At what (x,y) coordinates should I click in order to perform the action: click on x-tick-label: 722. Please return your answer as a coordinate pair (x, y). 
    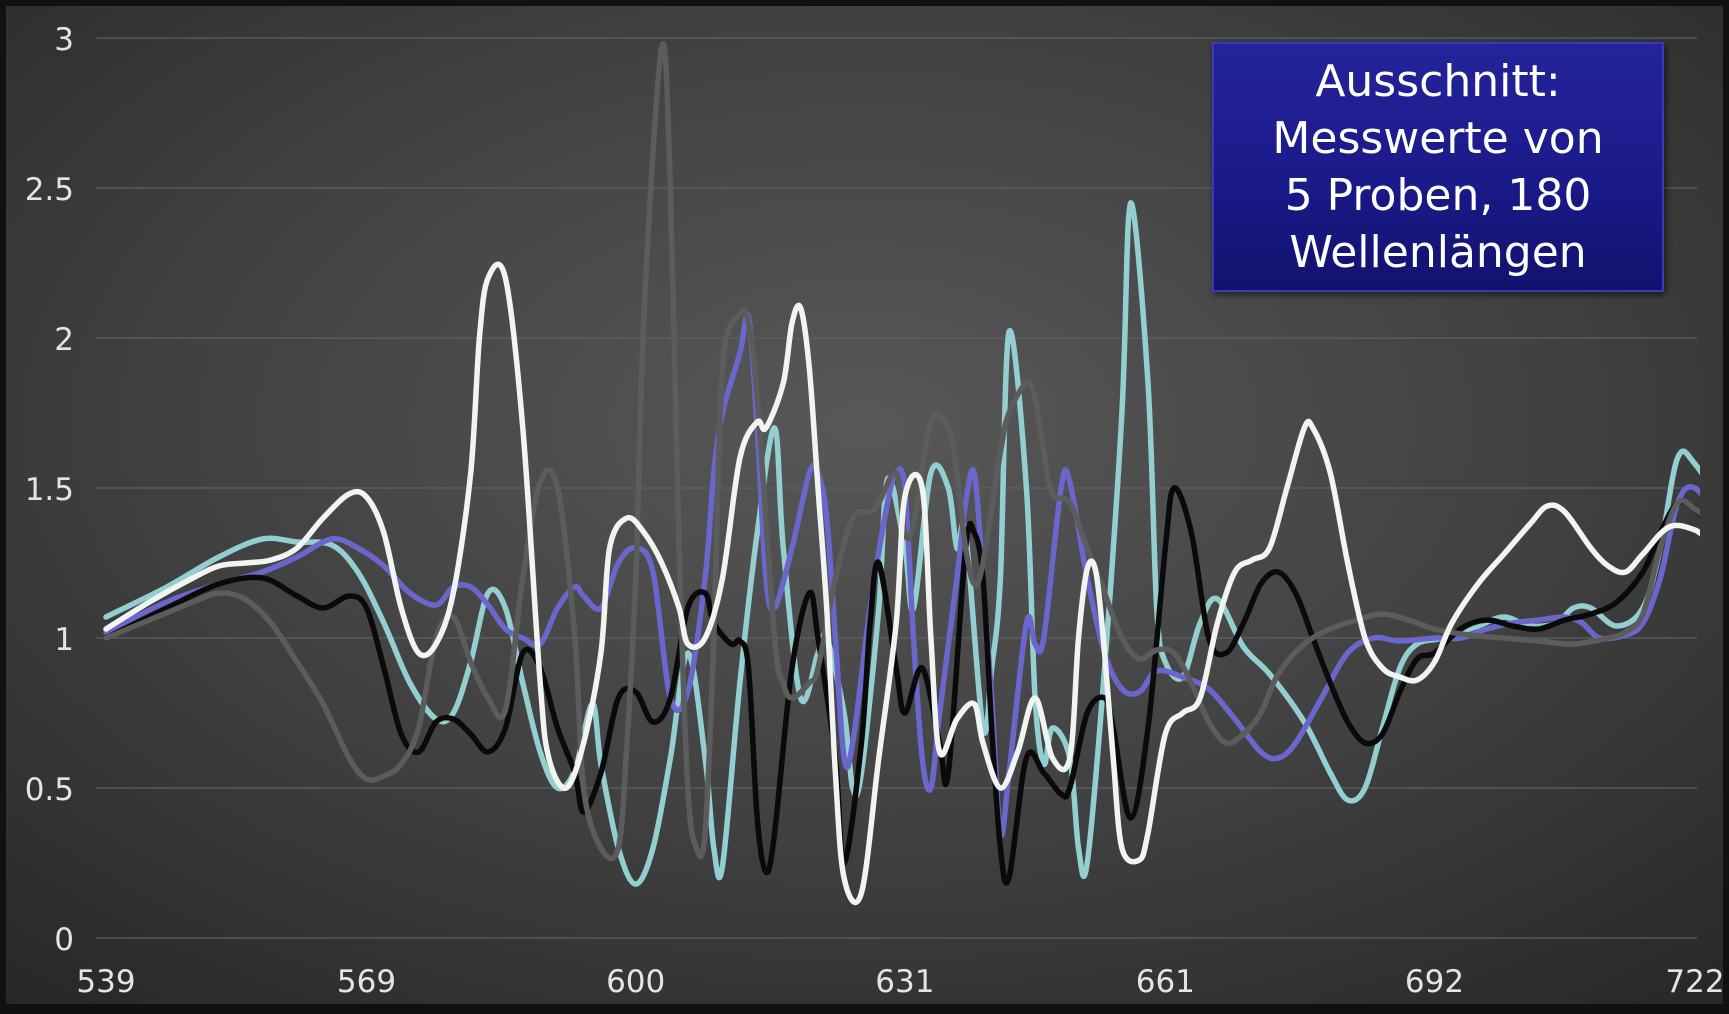
    Looking at the image, I should click on (1694, 982).